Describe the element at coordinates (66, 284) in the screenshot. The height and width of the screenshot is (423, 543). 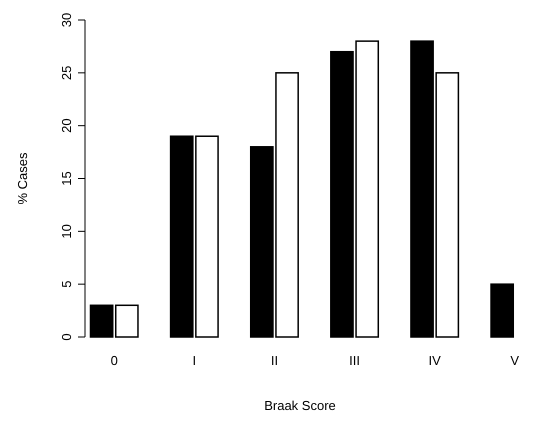
I see `y-tick-label: 5` at that location.